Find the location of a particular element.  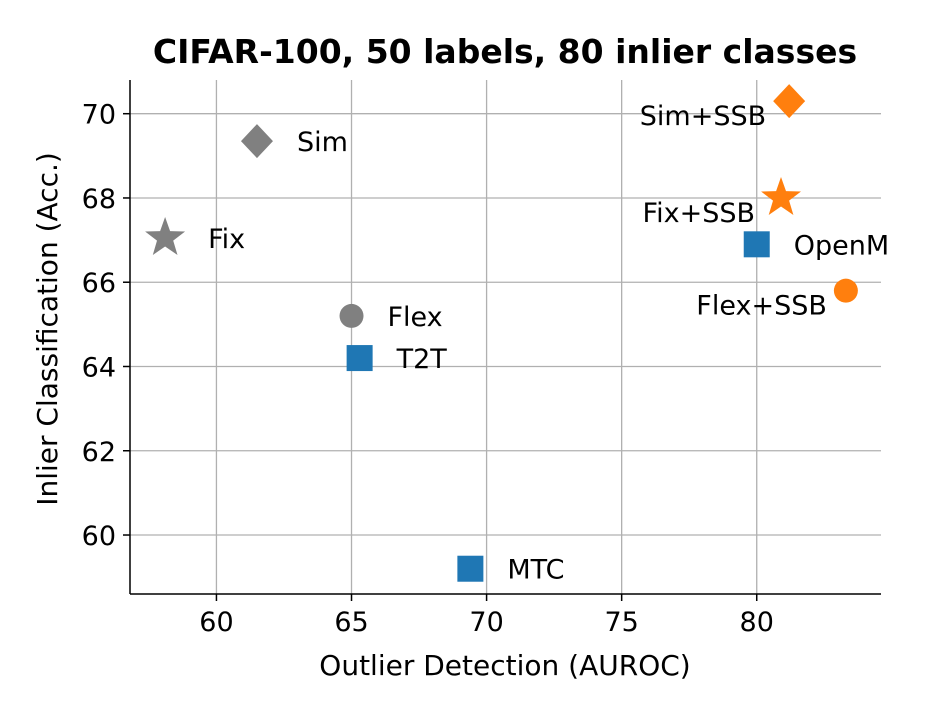

label-sim: Sim is located at coordinates (322, 142).